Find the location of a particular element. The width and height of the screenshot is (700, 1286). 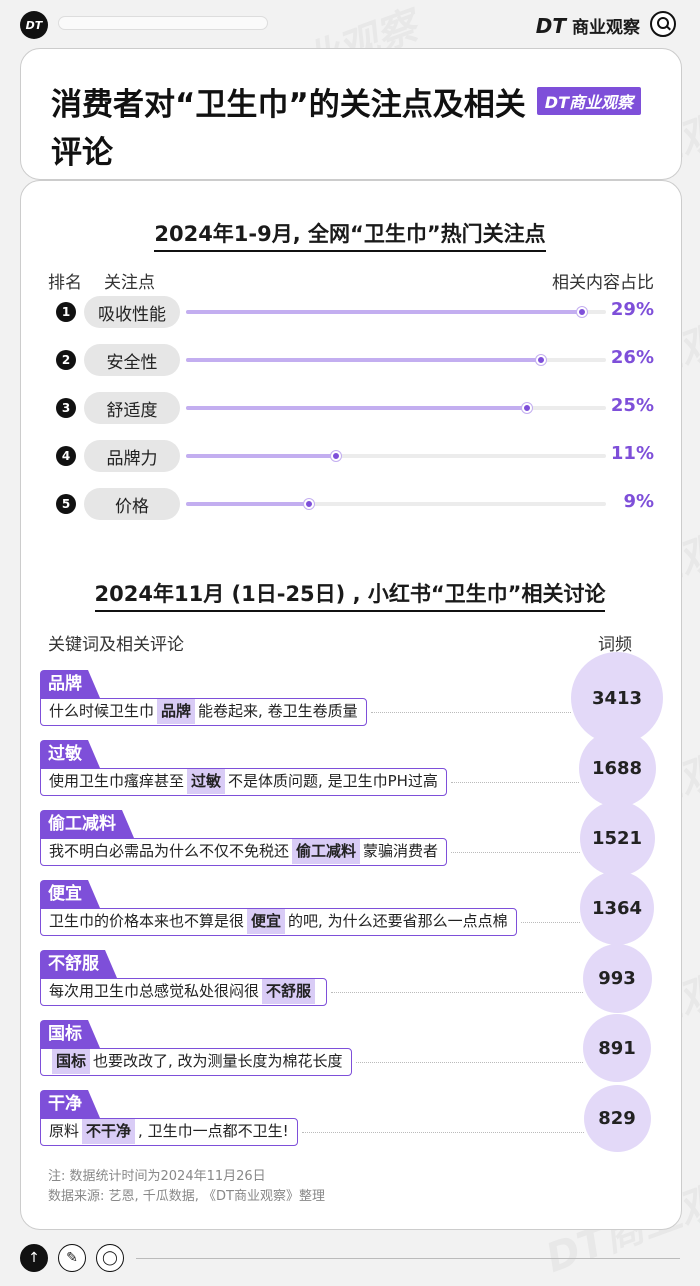

rank-row: 1 吸收性能 29% is located at coordinates (356, 312).